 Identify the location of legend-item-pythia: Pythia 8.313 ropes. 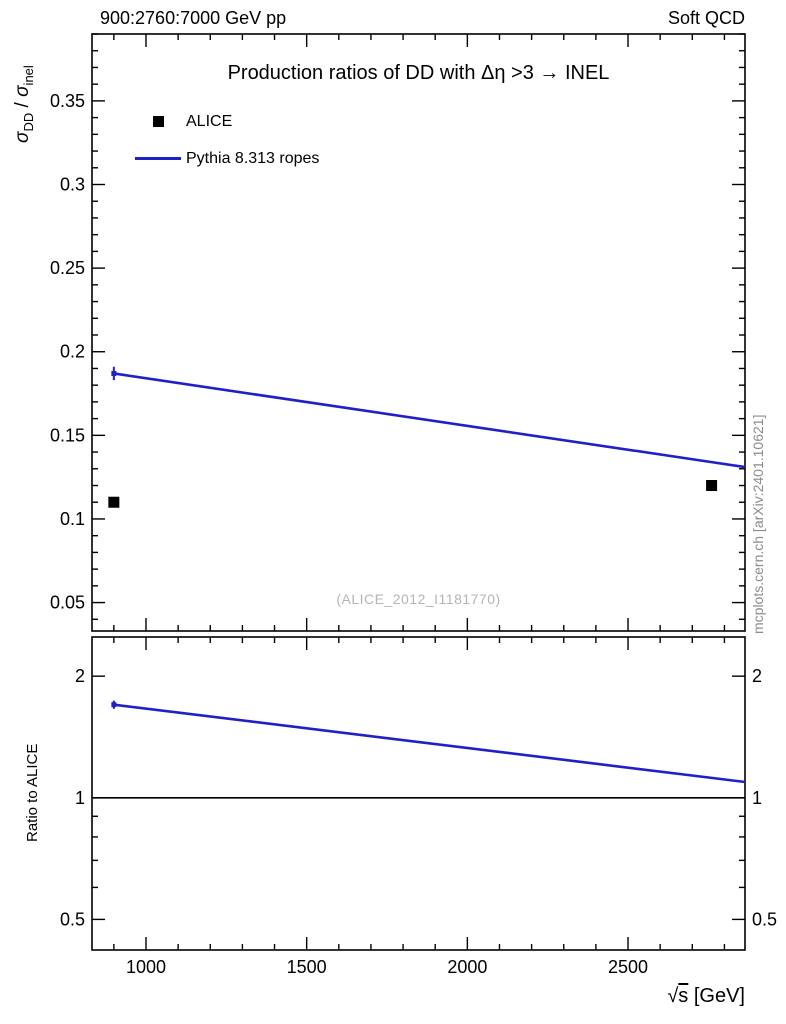
(224, 158).